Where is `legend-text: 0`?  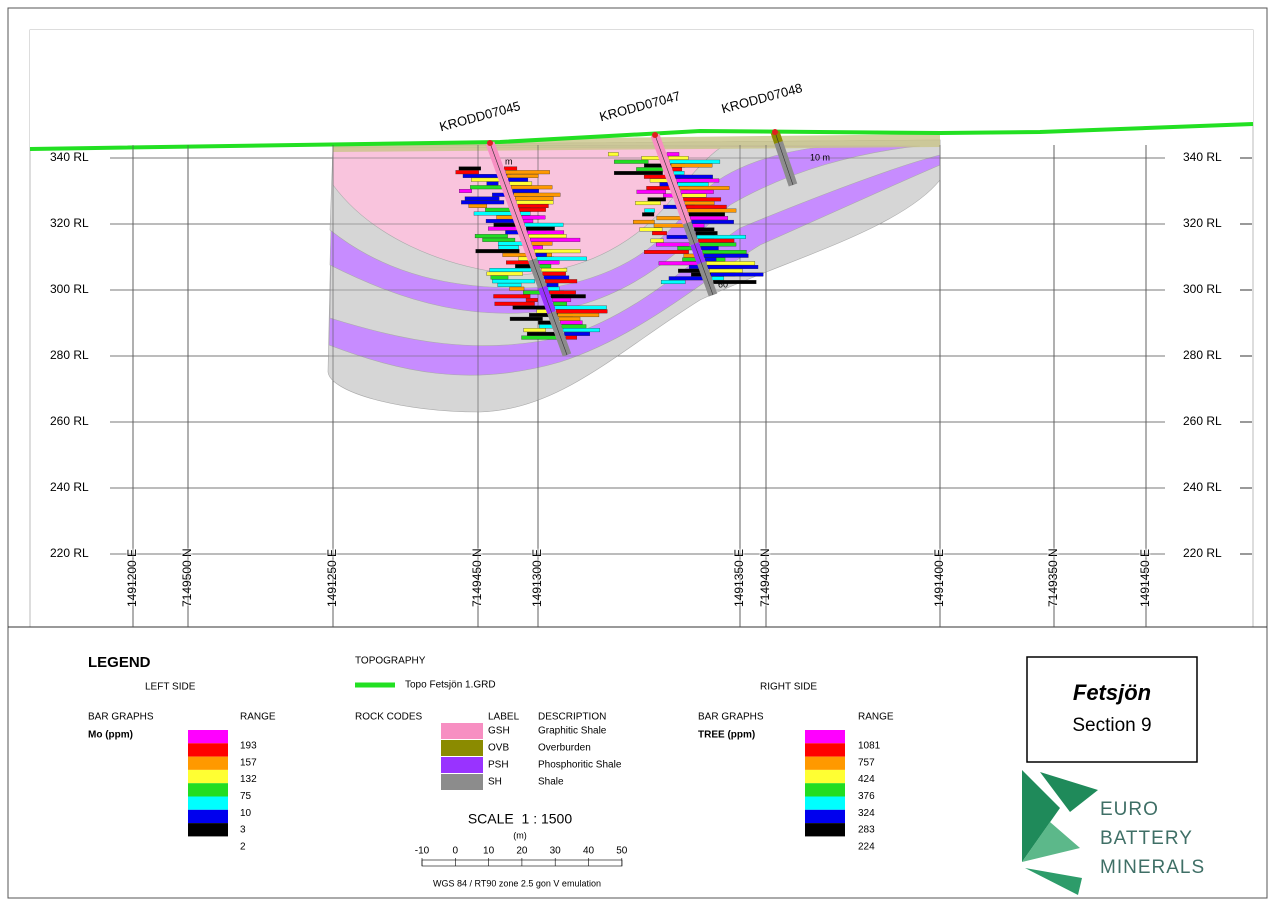
legend-text: 0 is located at coordinates (456, 851).